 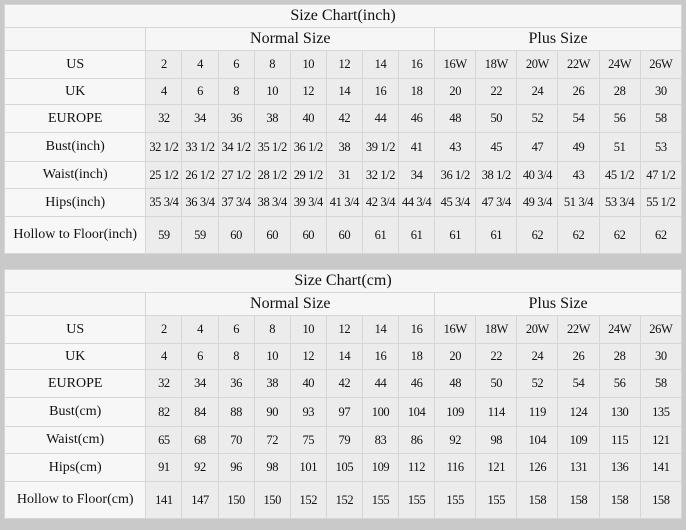 I want to click on row-label: Waist(inch), so click(x=75, y=175).